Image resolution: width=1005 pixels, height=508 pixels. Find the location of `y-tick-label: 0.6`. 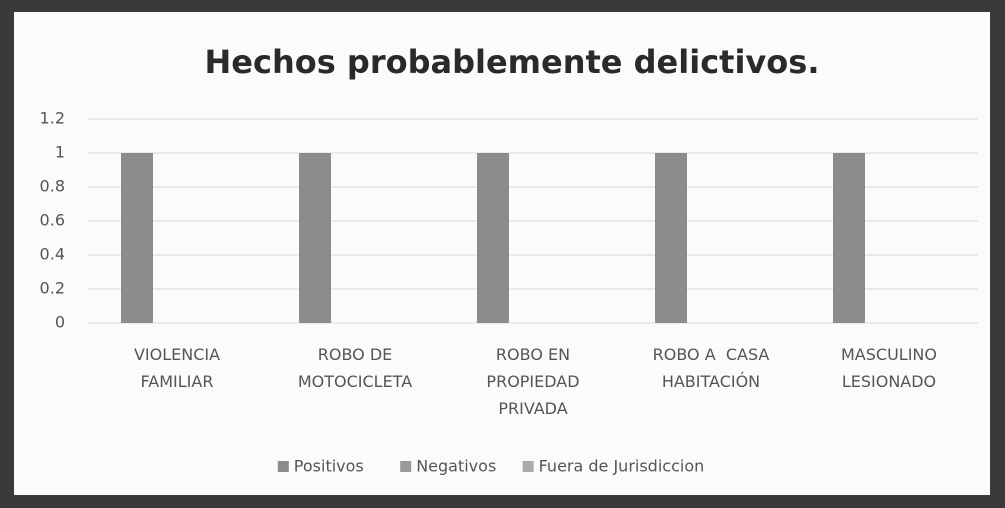

y-tick-label: 0.6 is located at coordinates (52, 220).